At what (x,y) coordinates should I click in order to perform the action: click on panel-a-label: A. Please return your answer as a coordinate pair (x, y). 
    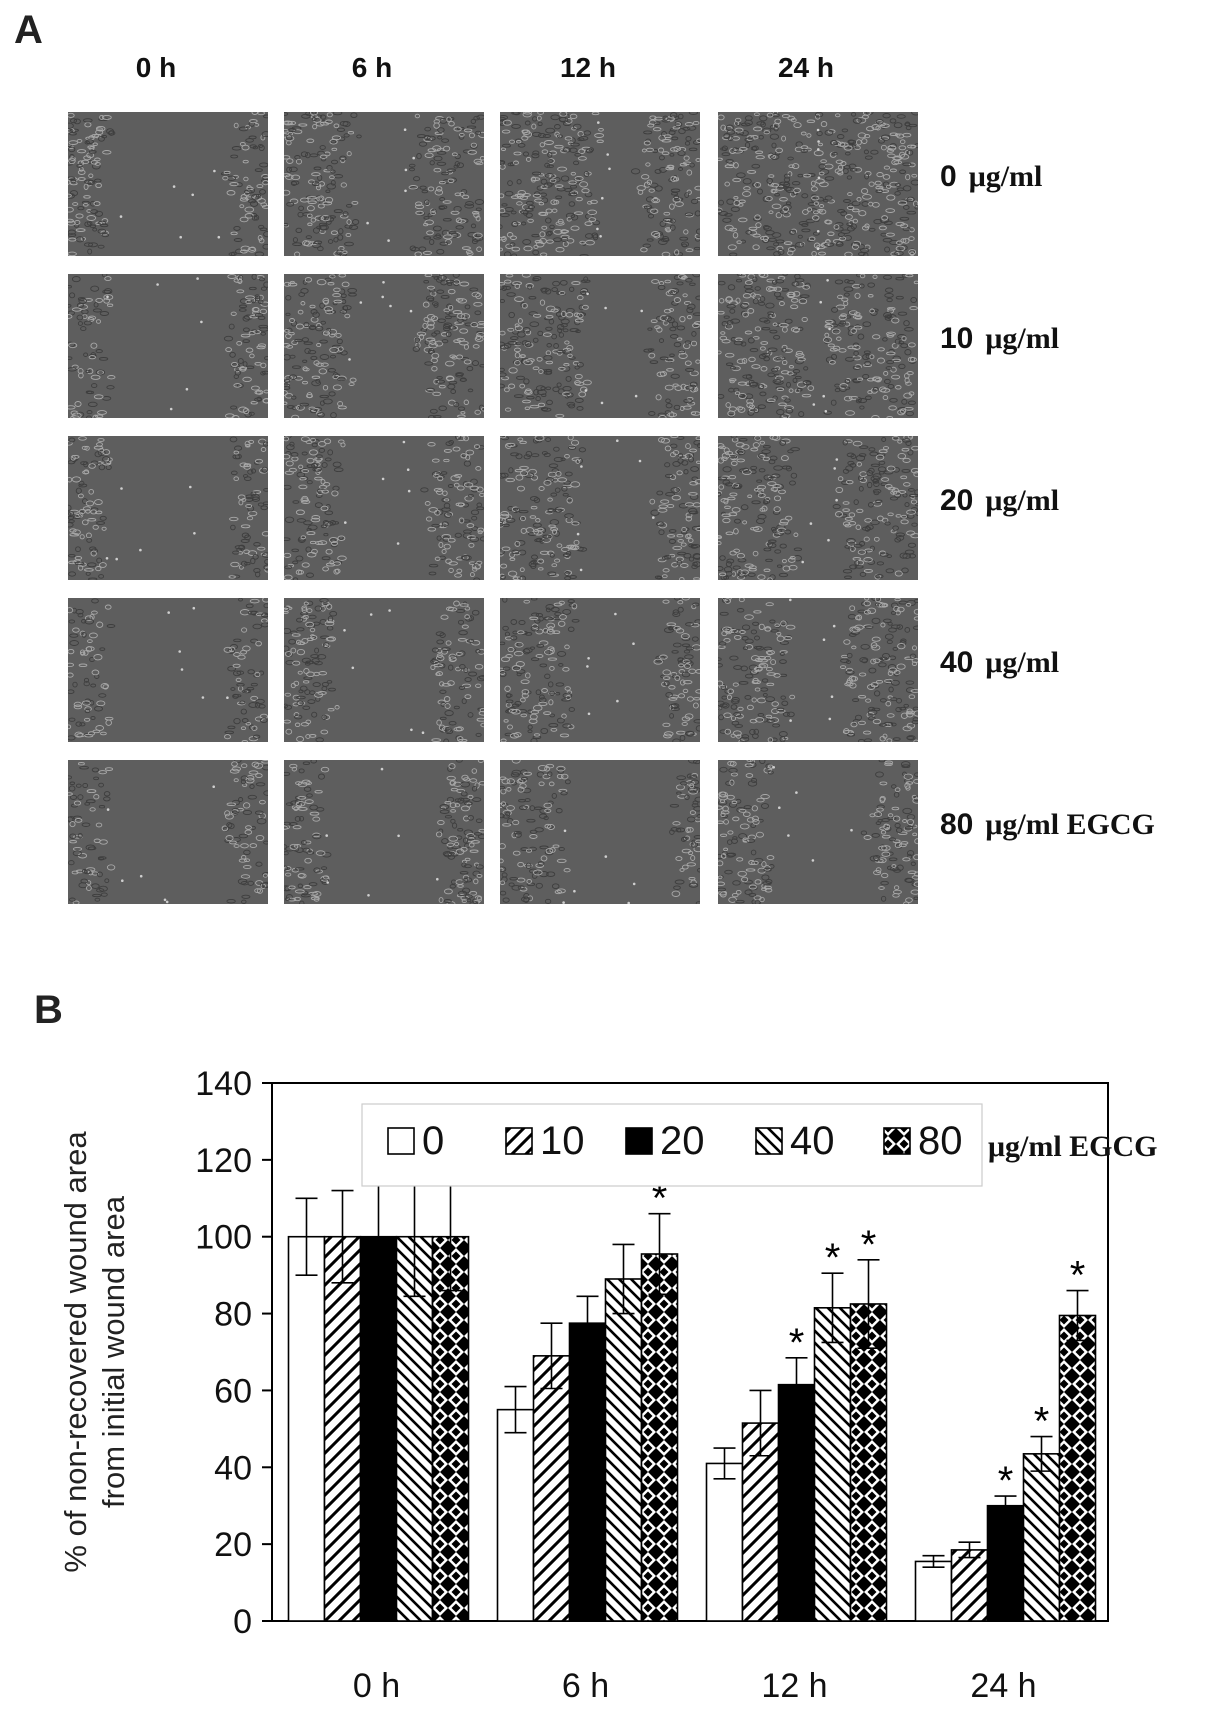
    Looking at the image, I should click on (28, 30).